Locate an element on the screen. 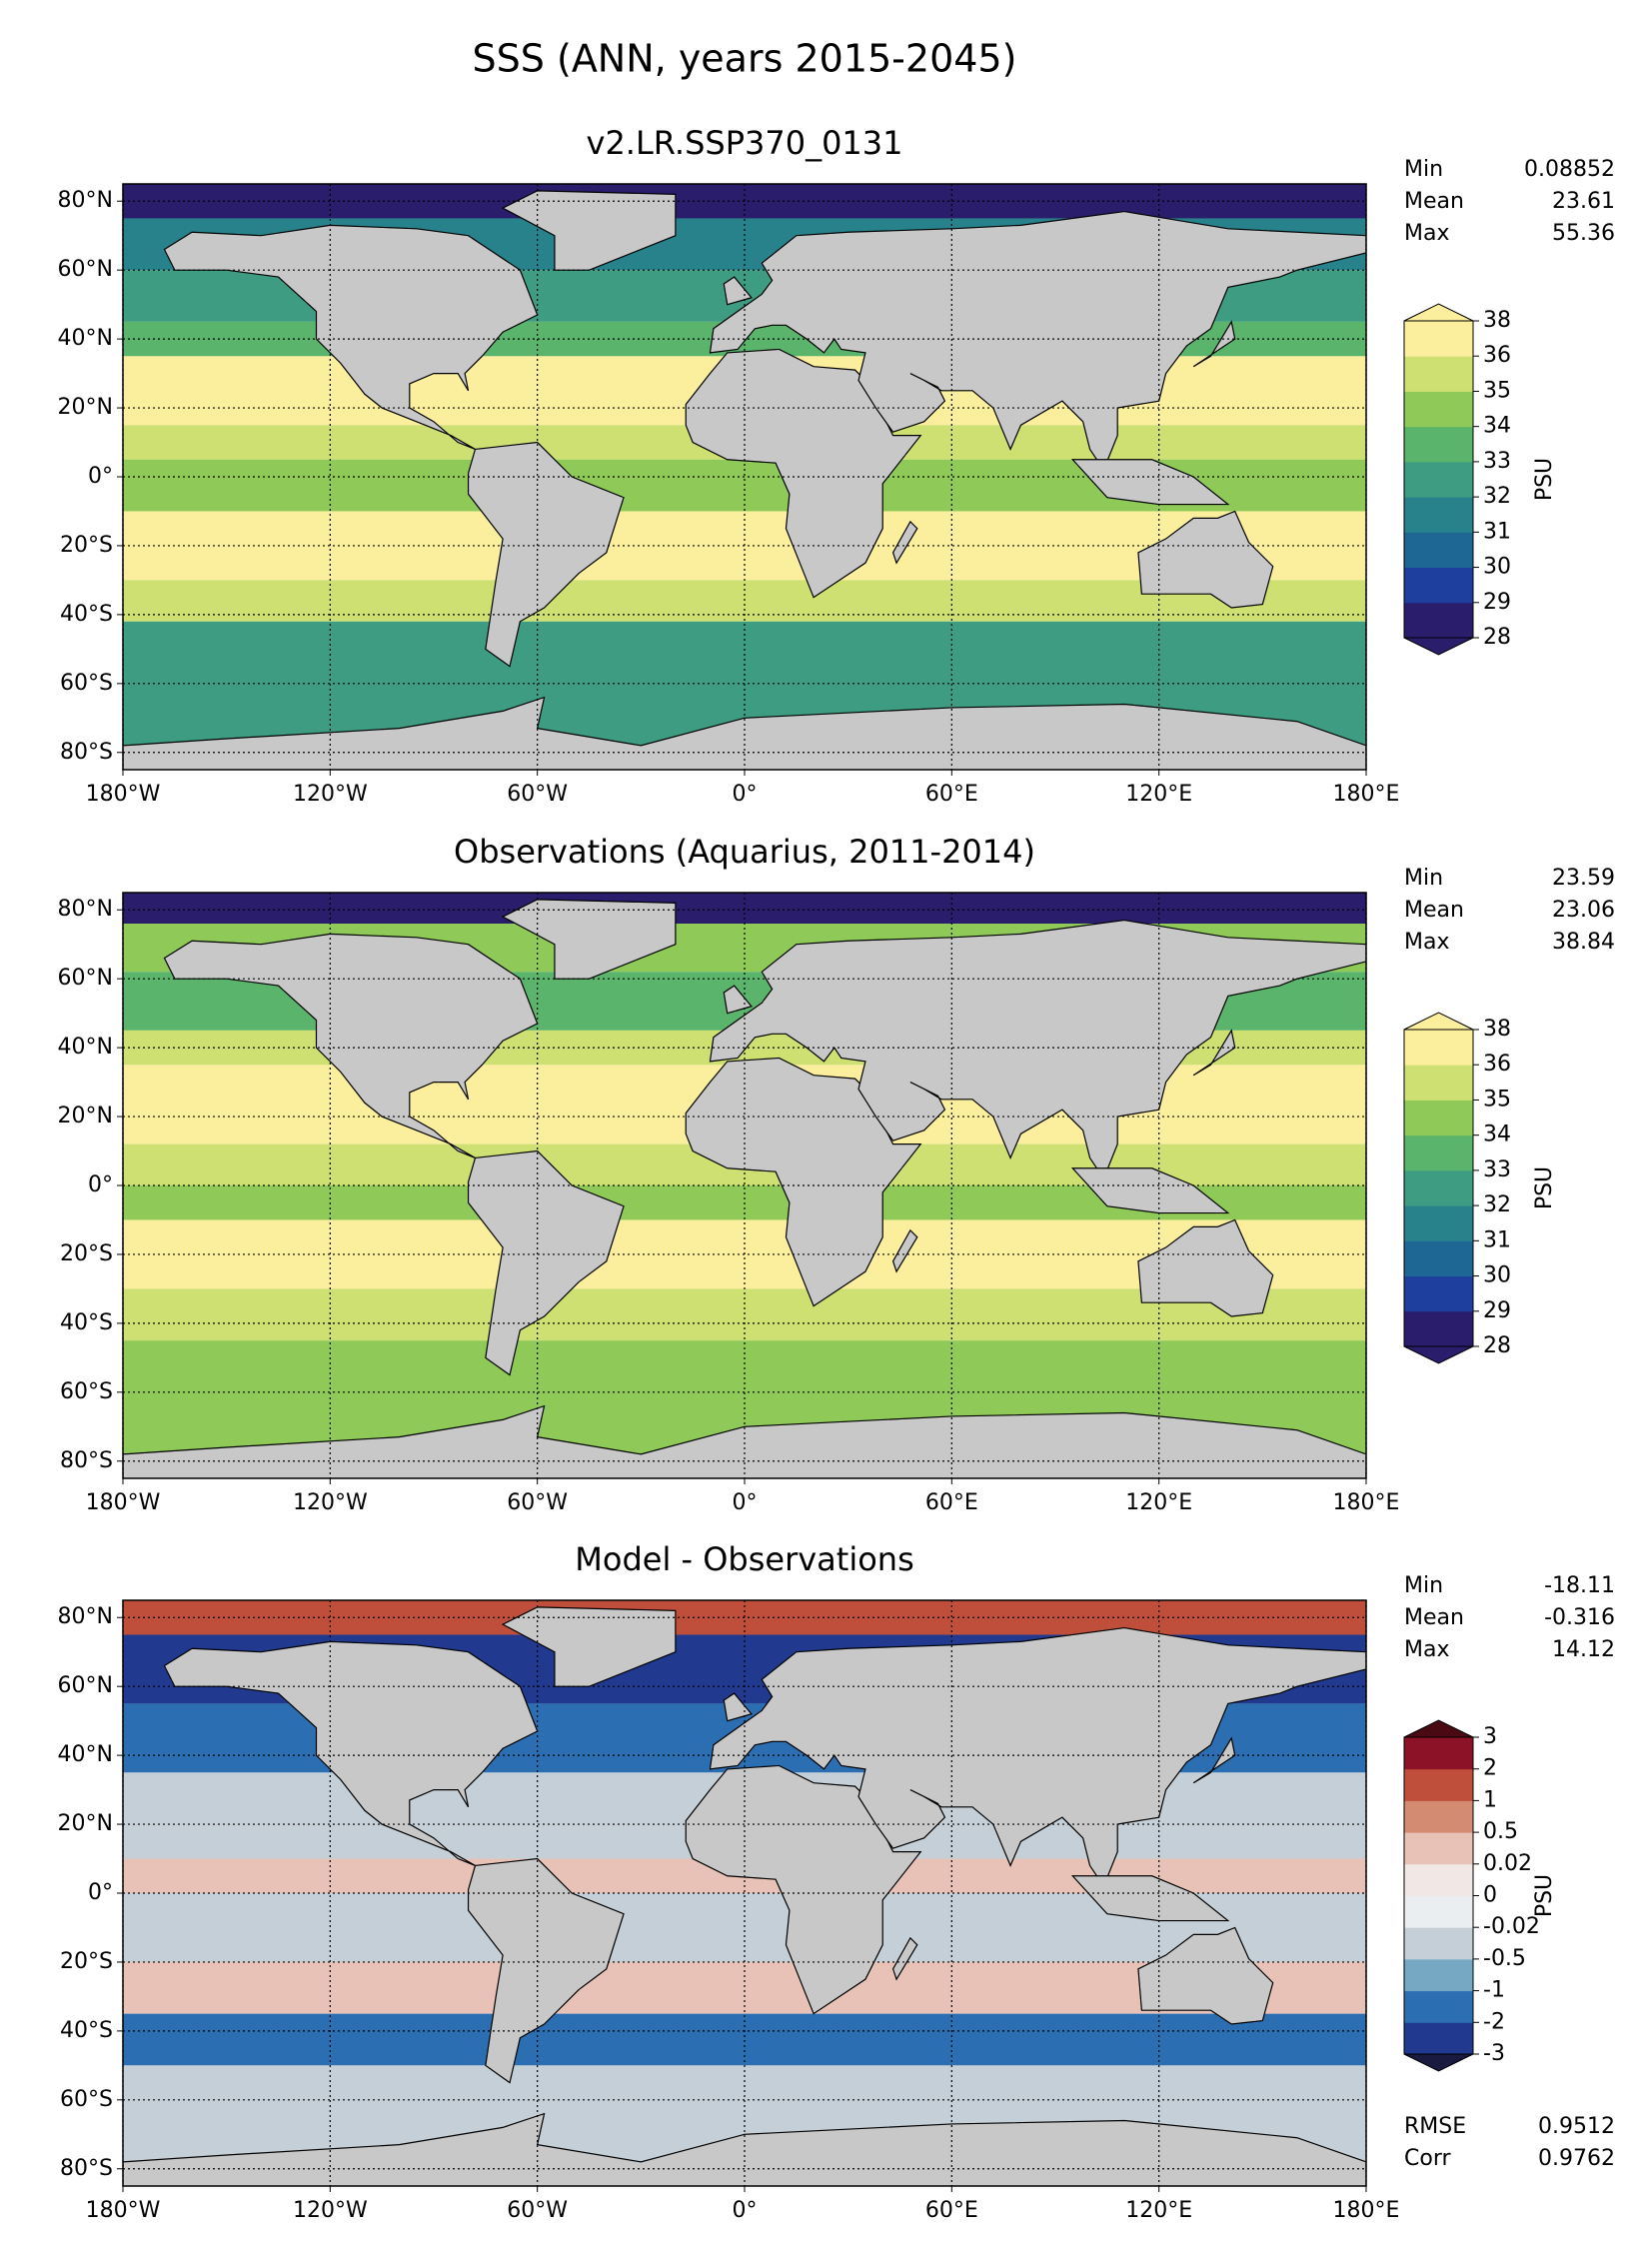  stat-value: 55.36 is located at coordinates (1583, 234).